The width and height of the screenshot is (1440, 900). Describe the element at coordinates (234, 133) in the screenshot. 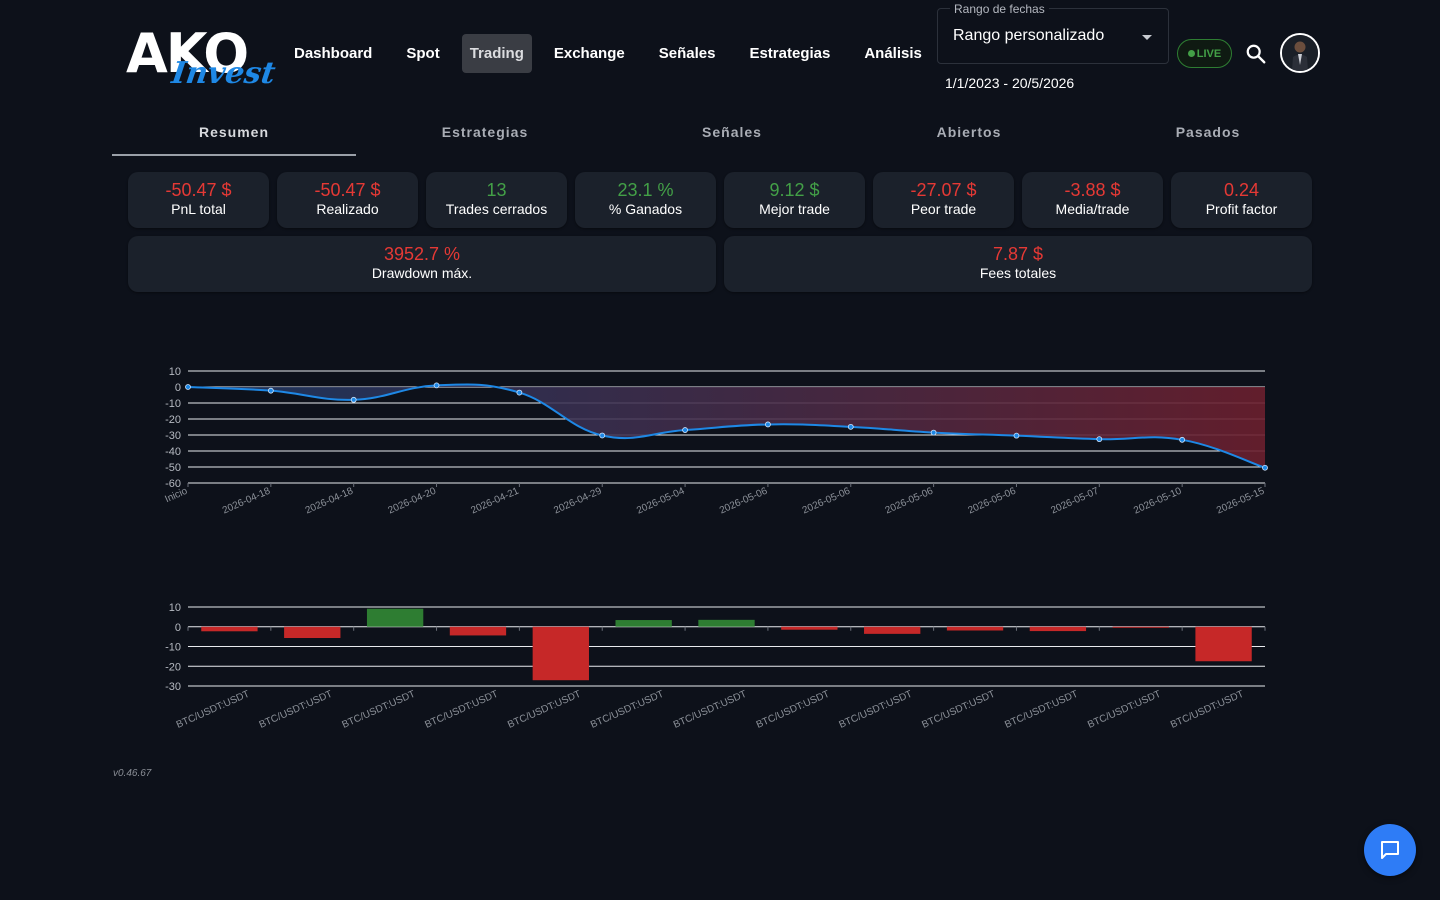

I see `tab-resumen: Resumen` at that location.